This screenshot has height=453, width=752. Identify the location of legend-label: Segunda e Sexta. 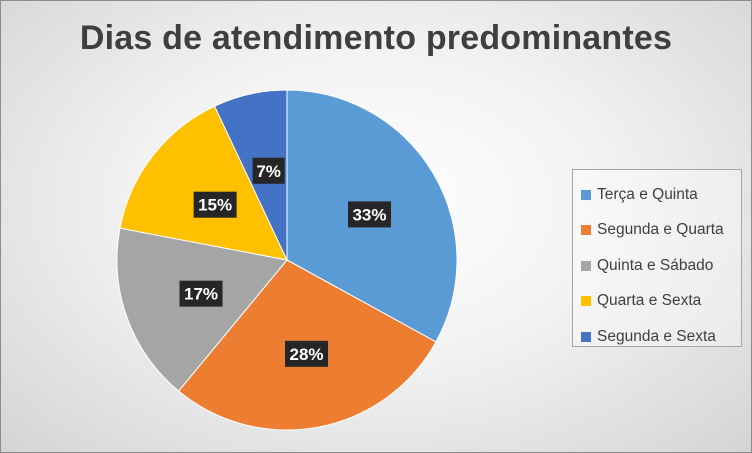
(656, 336).